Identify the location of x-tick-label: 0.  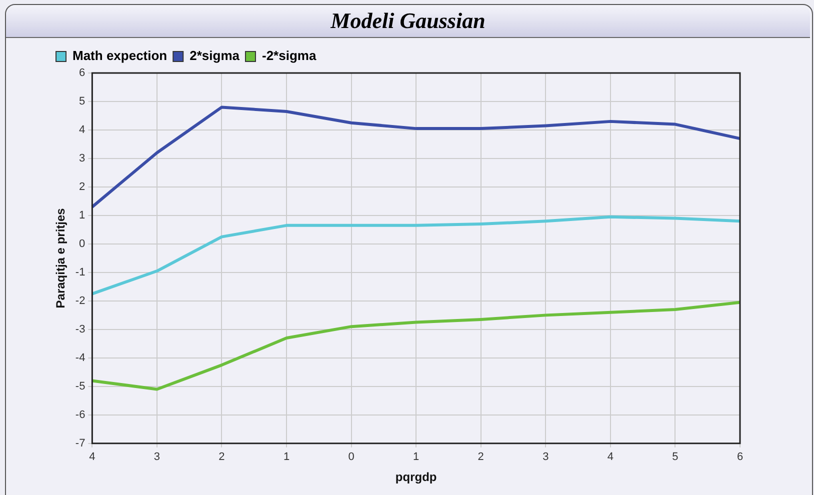
(351, 457).